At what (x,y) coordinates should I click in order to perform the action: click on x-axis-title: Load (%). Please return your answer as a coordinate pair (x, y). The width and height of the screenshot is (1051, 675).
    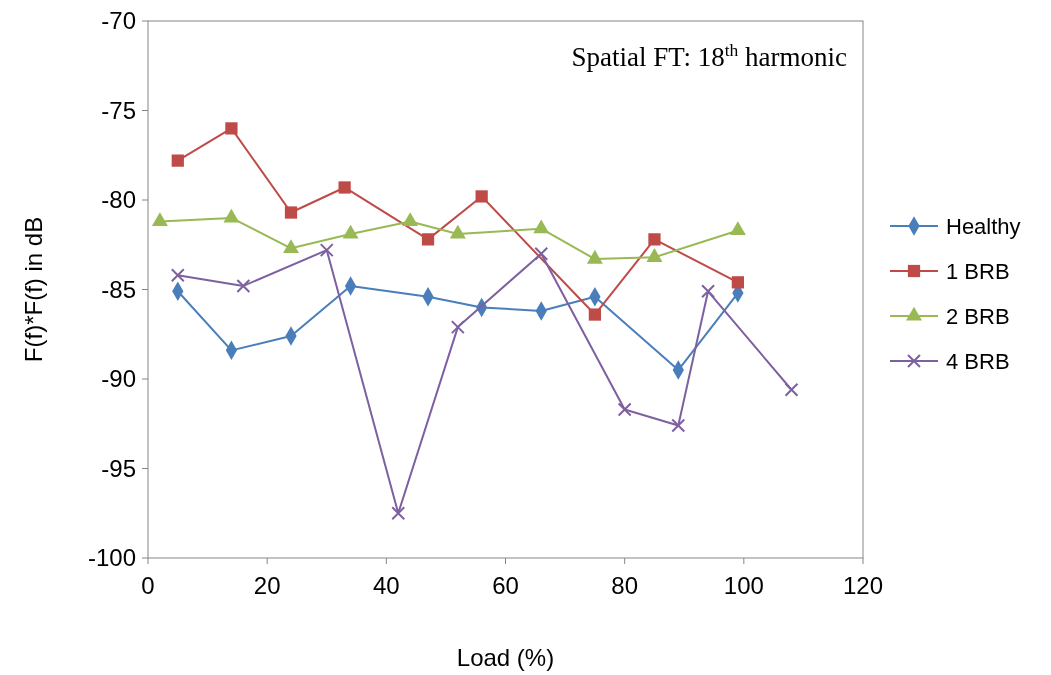
    Looking at the image, I should click on (505, 657).